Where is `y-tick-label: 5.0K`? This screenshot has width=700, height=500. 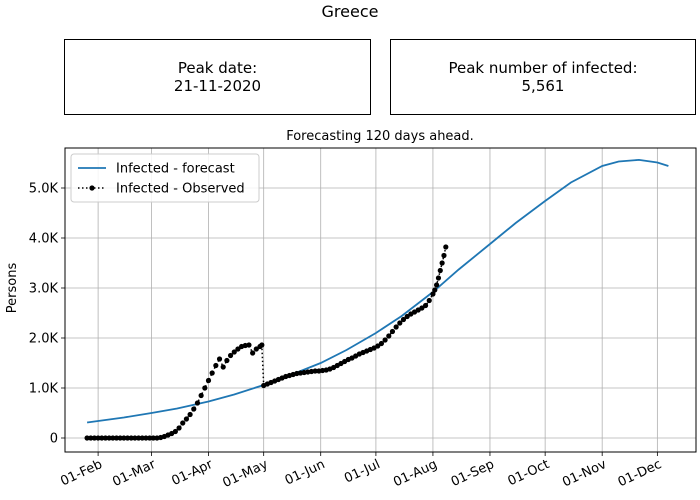
y-tick-label: 5.0K is located at coordinates (44, 189).